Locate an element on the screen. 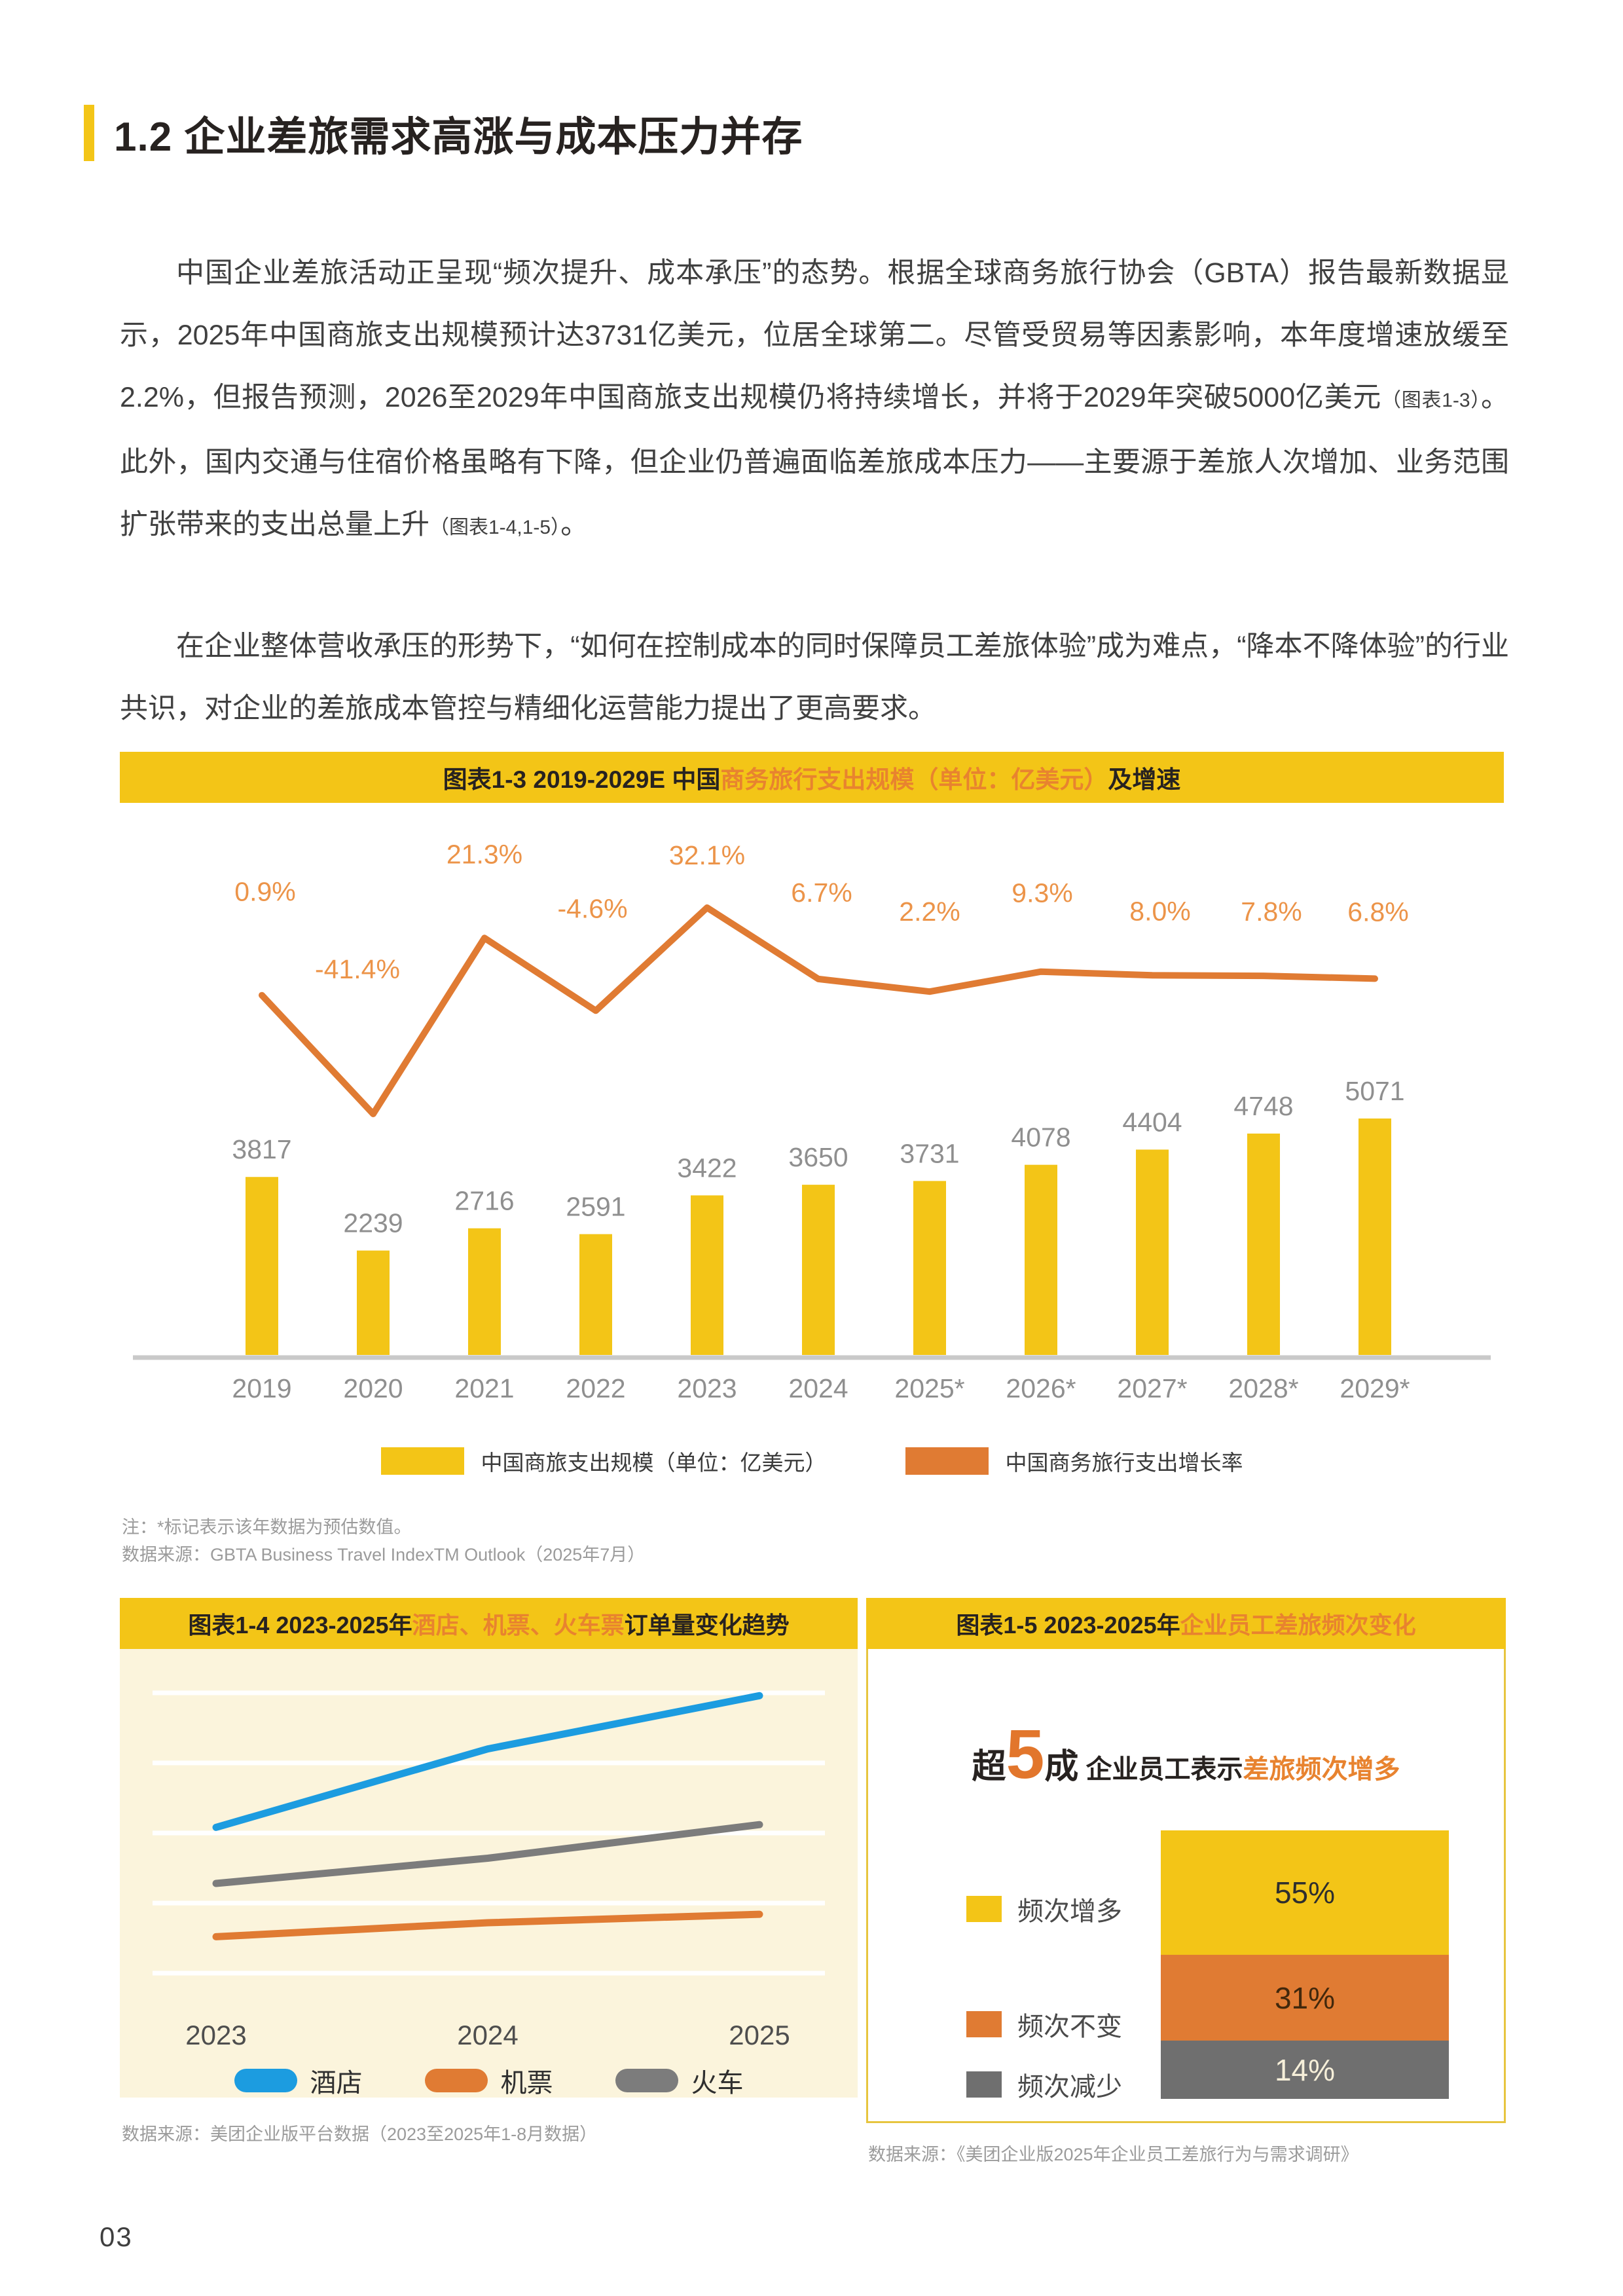  chart13-title-prefix: 图表1-3 2019-2029E 中国 is located at coordinates (582, 779).